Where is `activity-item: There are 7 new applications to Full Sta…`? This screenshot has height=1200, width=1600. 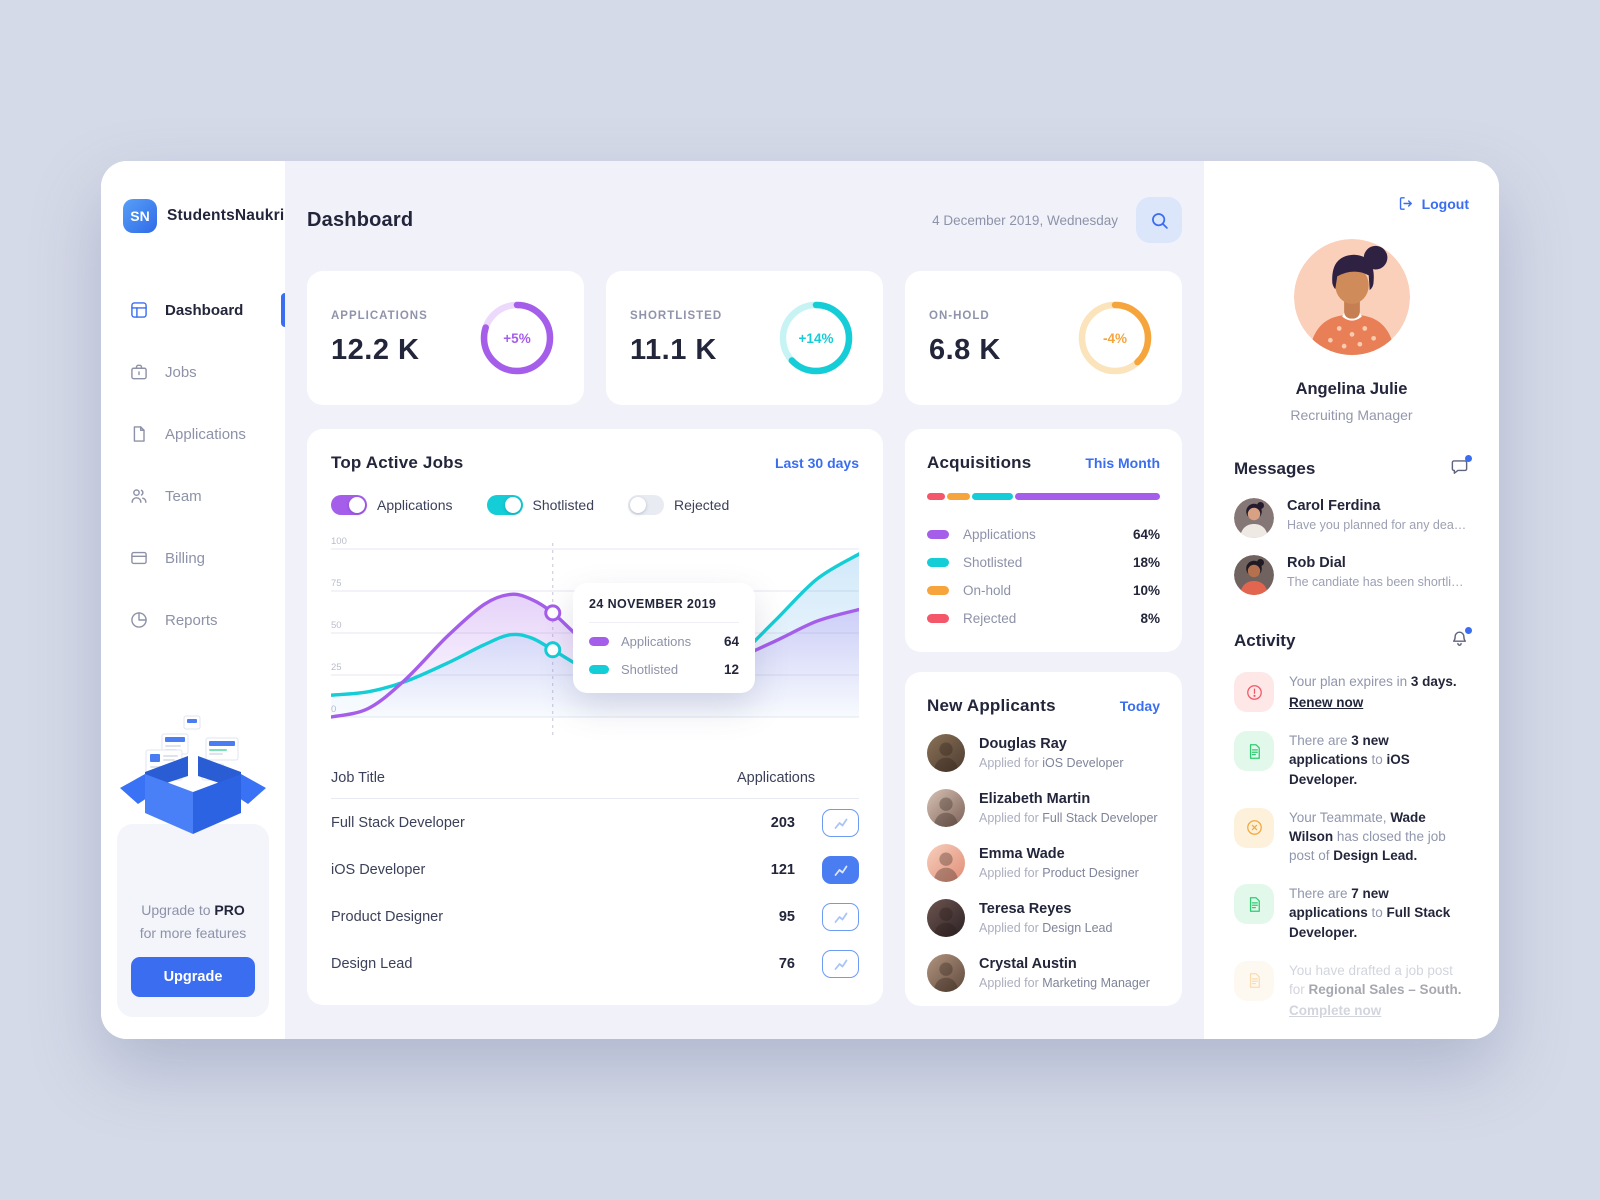
activity-item: There are 7 new applications to Full Sta… is located at coordinates (1351, 912).